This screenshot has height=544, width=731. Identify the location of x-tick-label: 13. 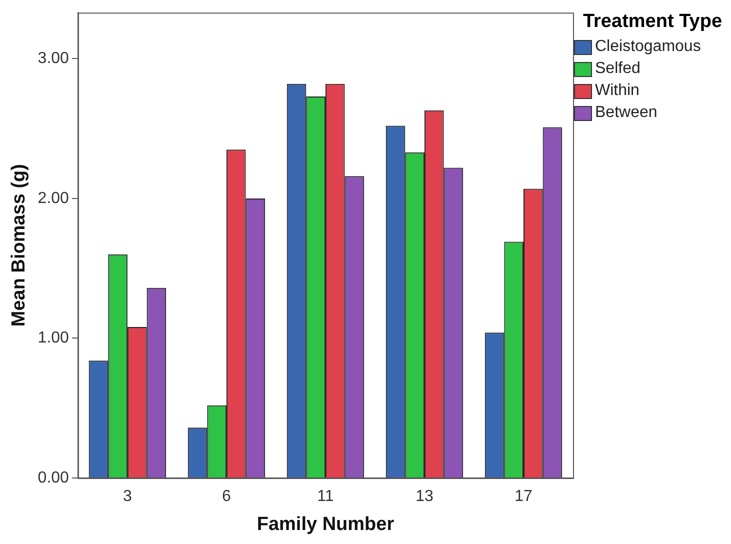
(425, 497).